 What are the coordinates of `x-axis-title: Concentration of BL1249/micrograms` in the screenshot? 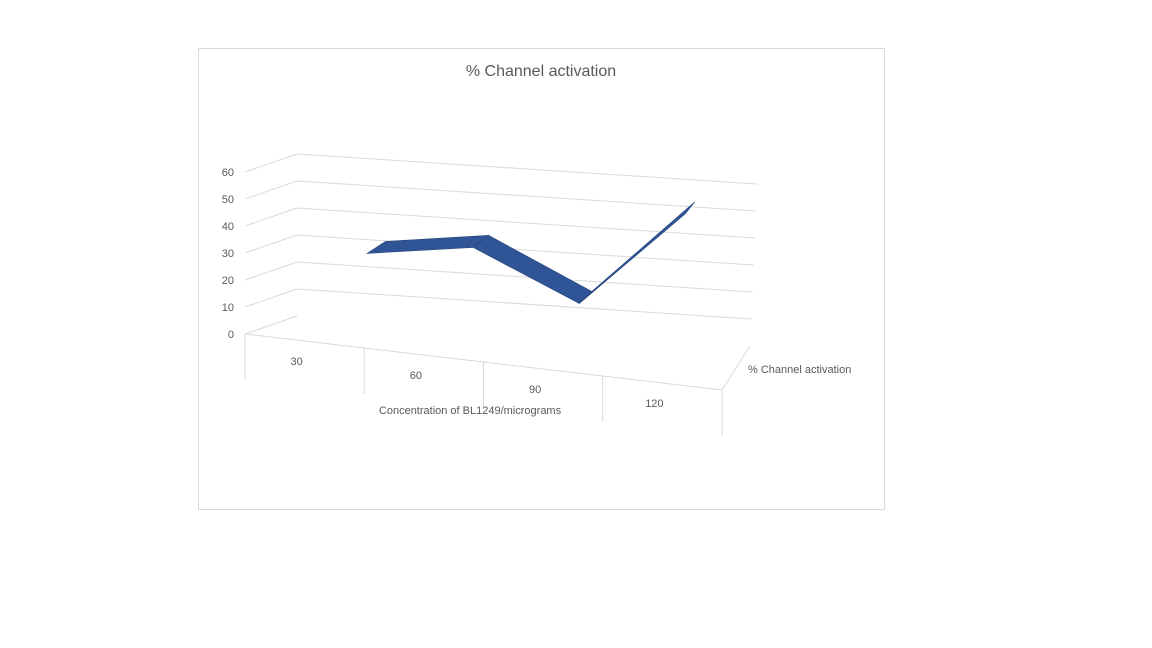 It's located at (470, 411).